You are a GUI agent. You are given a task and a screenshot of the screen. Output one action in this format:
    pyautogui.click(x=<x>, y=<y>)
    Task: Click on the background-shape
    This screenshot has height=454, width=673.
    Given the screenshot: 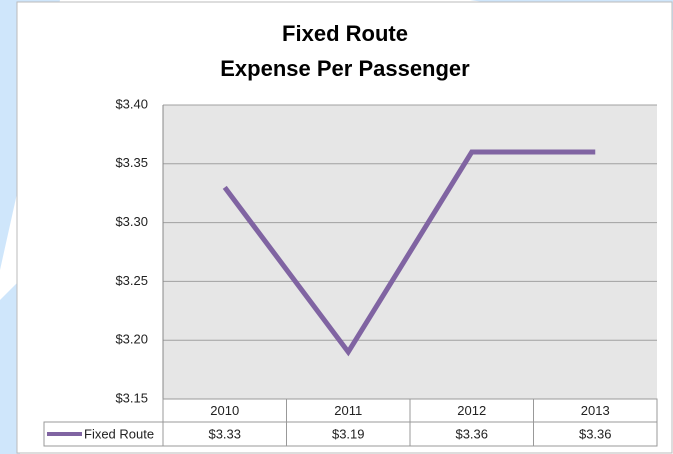 What is the action you would take?
    pyautogui.click(x=10, y=367)
    